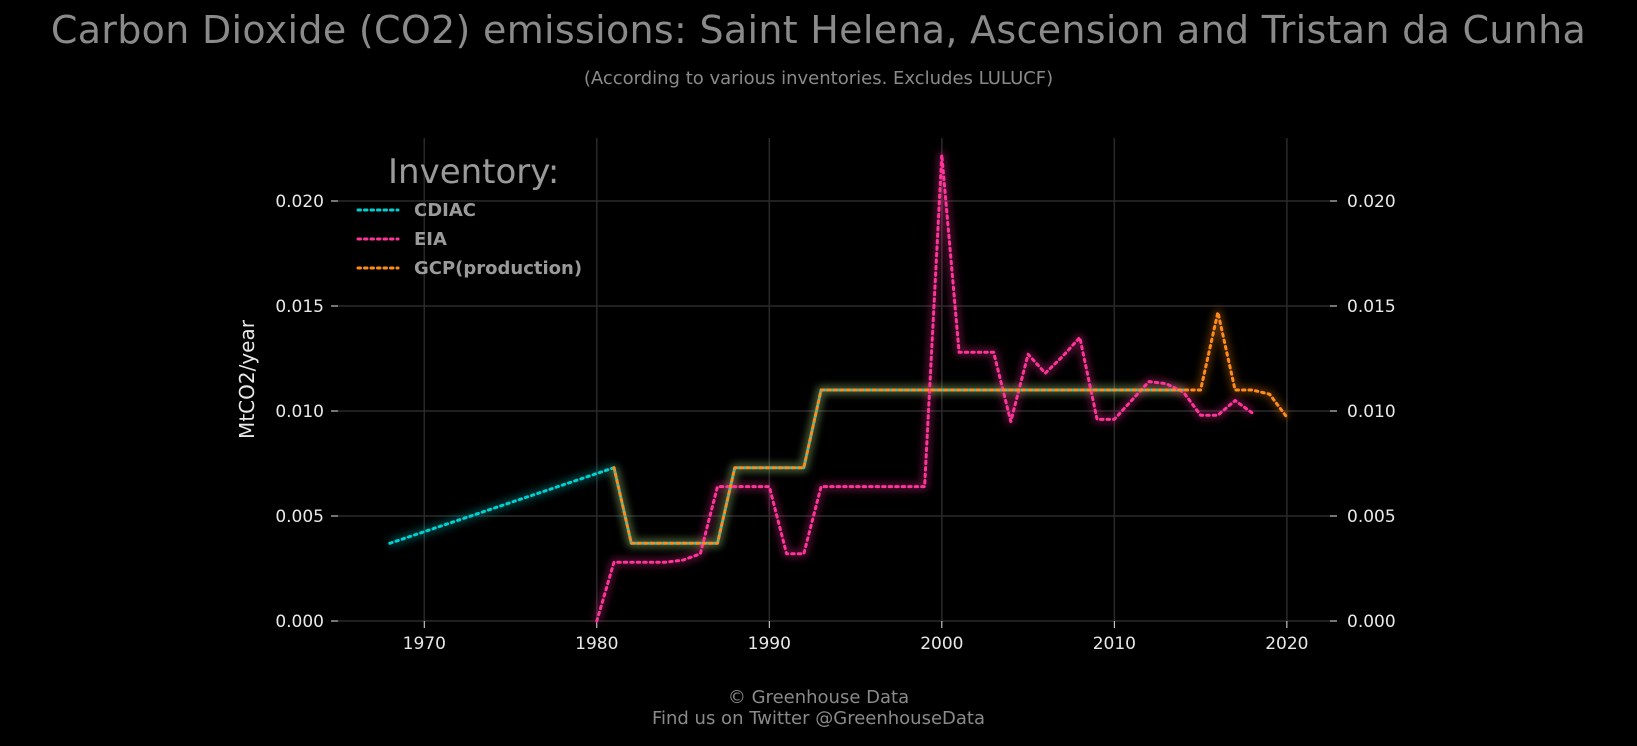 This screenshot has height=746, width=1637. Describe the element at coordinates (1371, 517) in the screenshot. I see `y-tick-label-right: 0.005` at that location.